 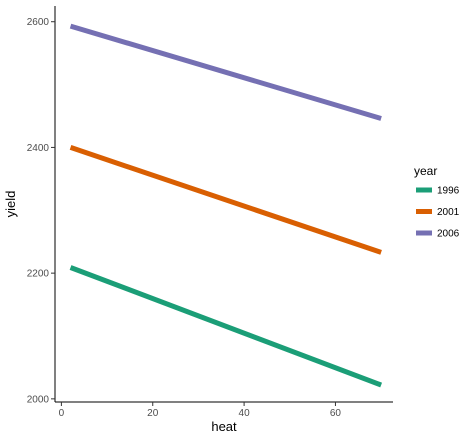 What do you see at coordinates (38, 148) in the screenshot?
I see `y-tick-label: 2400` at bounding box center [38, 148].